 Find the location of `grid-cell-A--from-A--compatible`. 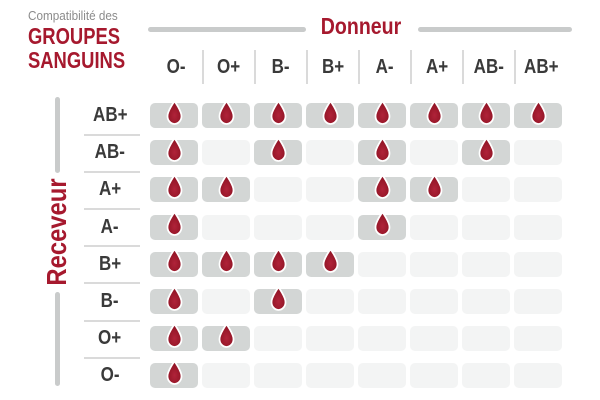

grid-cell-A--from-A--compatible is located at coordinates (382, 227).